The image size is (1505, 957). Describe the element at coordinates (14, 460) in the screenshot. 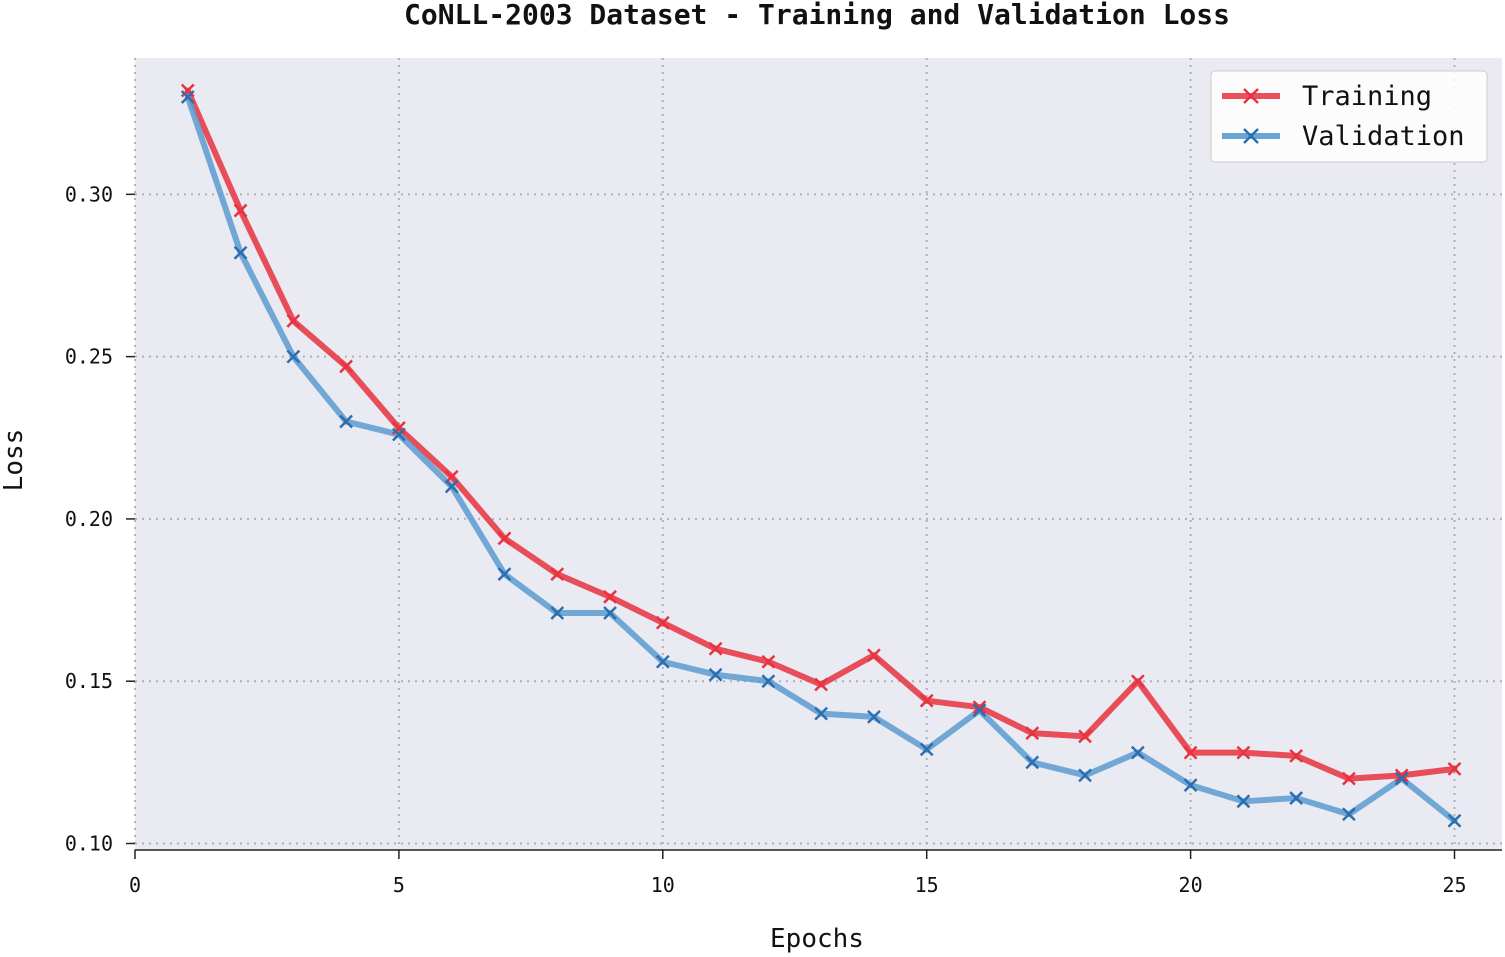

I see `y-axis-label: Loss` at that location.